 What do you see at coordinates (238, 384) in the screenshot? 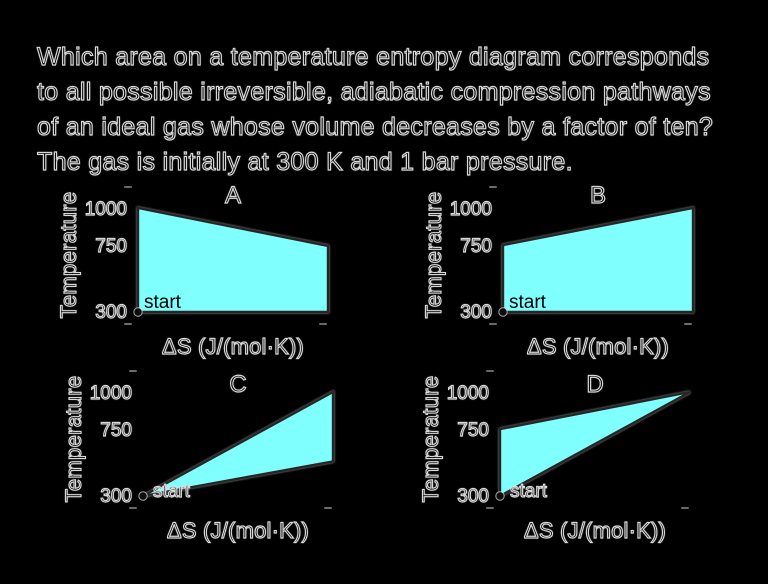
I see `plot-title-c: C` at bounding box center [238, 384].